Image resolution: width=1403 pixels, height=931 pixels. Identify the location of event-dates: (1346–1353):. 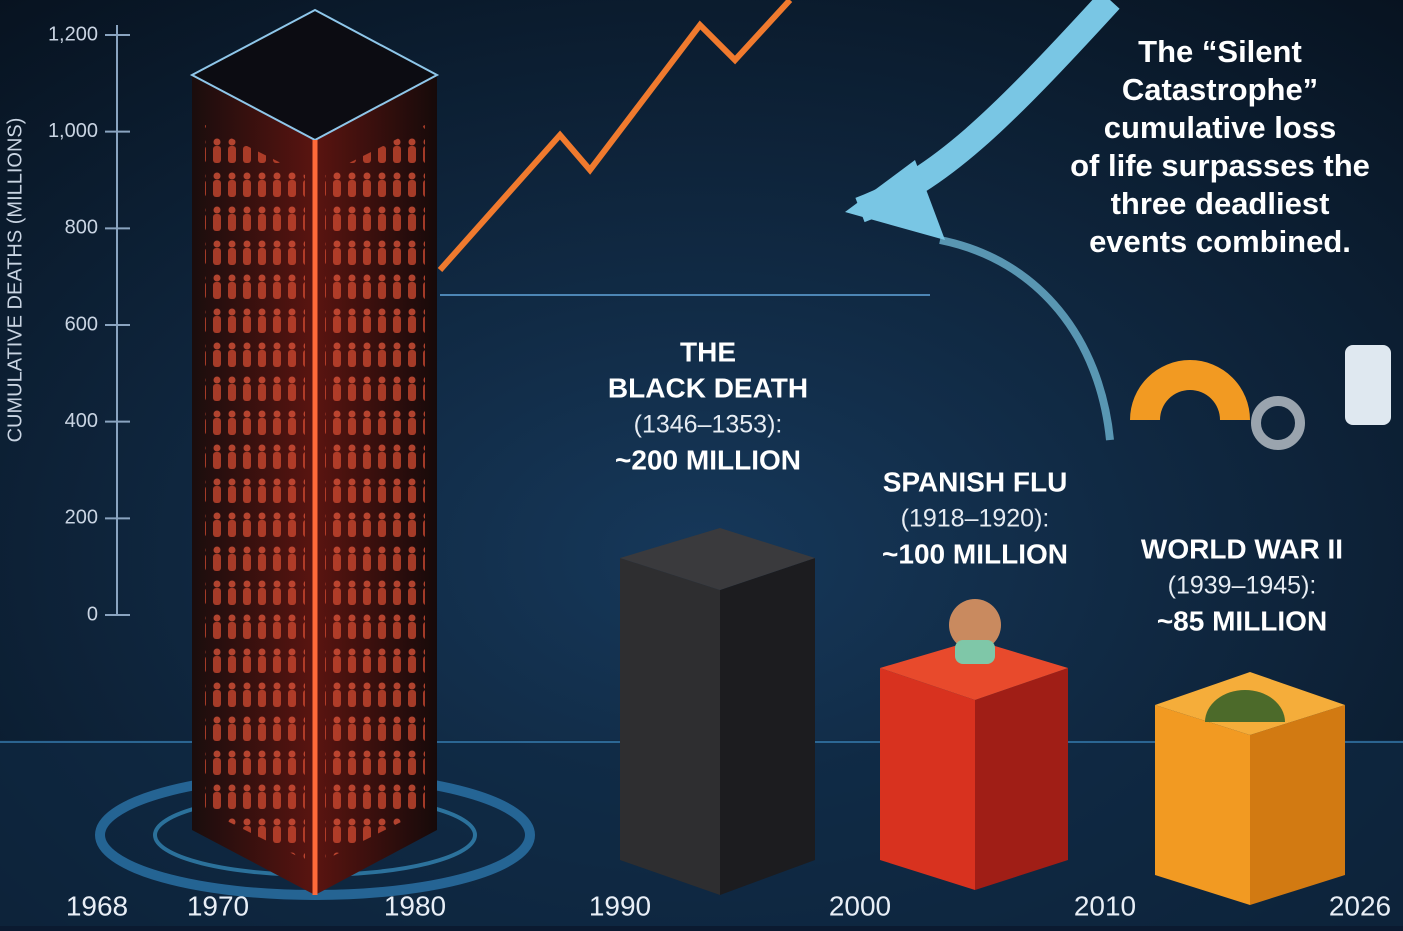
(708, 425).